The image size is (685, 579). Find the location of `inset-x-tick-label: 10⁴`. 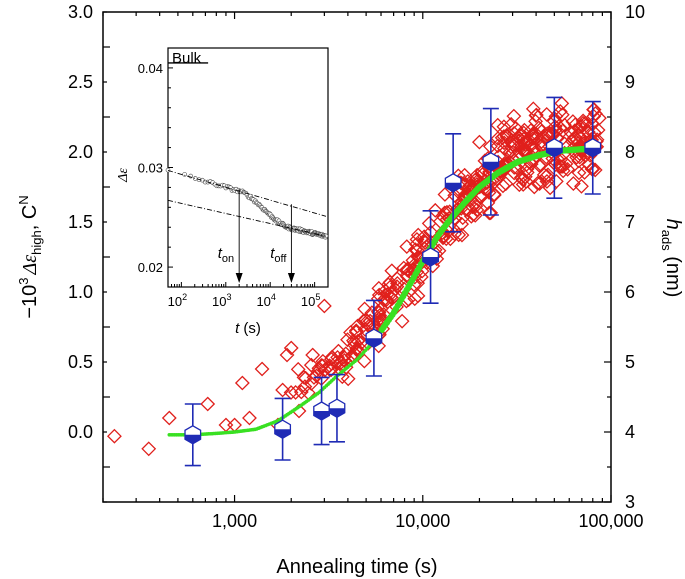

inset-x-tick-label: 10⁴ is located at coordinates (265, 300).